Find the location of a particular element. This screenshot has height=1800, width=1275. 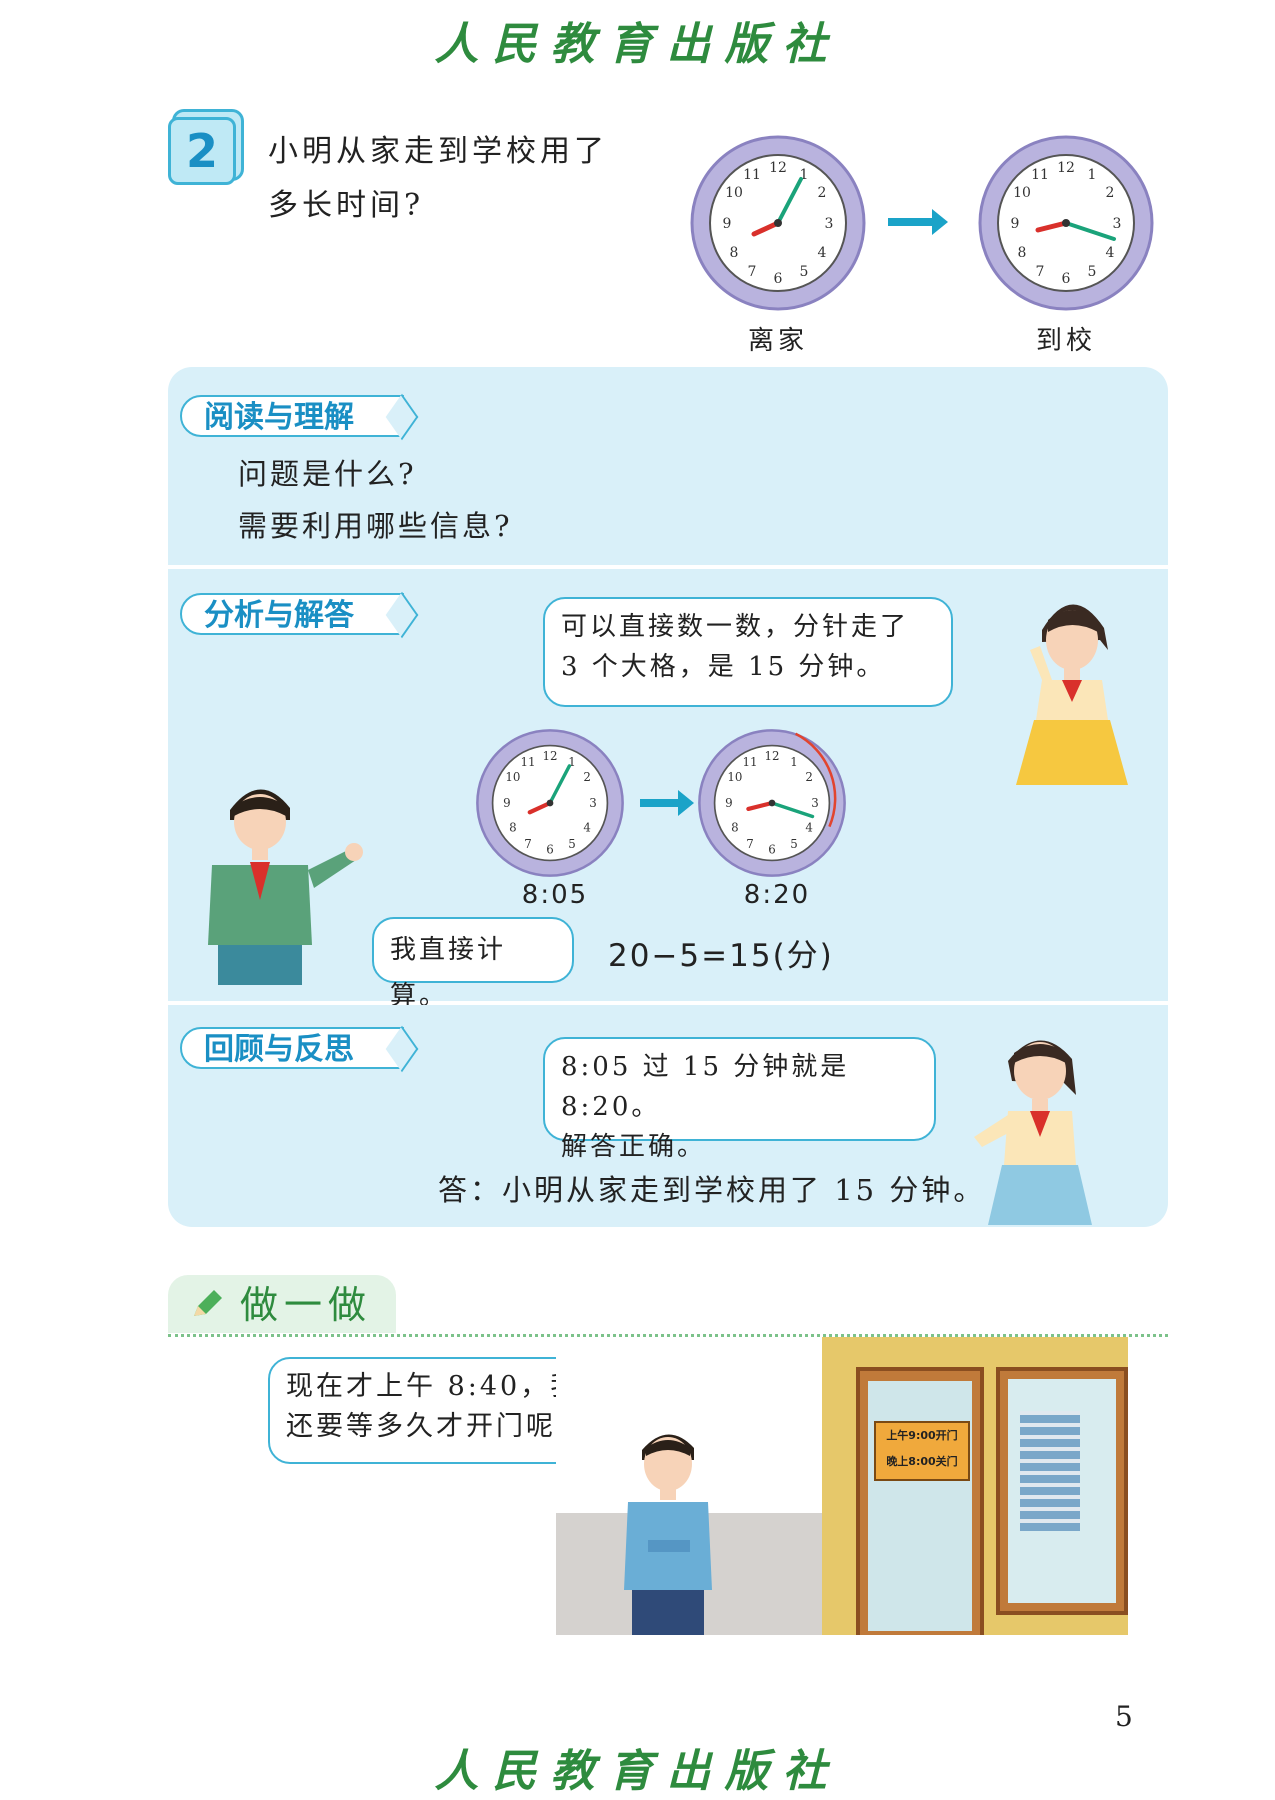

girl-speech-bubble: 可以直接数一数，分针走了 3 个大格，是 15 分钟。 is located at coordinates (748, 652).